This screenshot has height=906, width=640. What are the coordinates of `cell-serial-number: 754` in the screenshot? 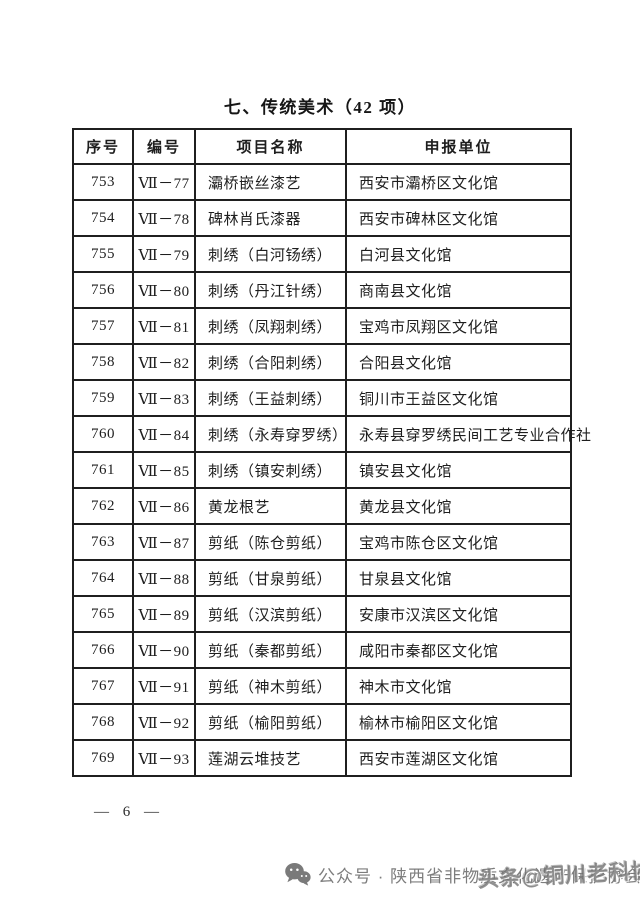 It's located at (103, 218).